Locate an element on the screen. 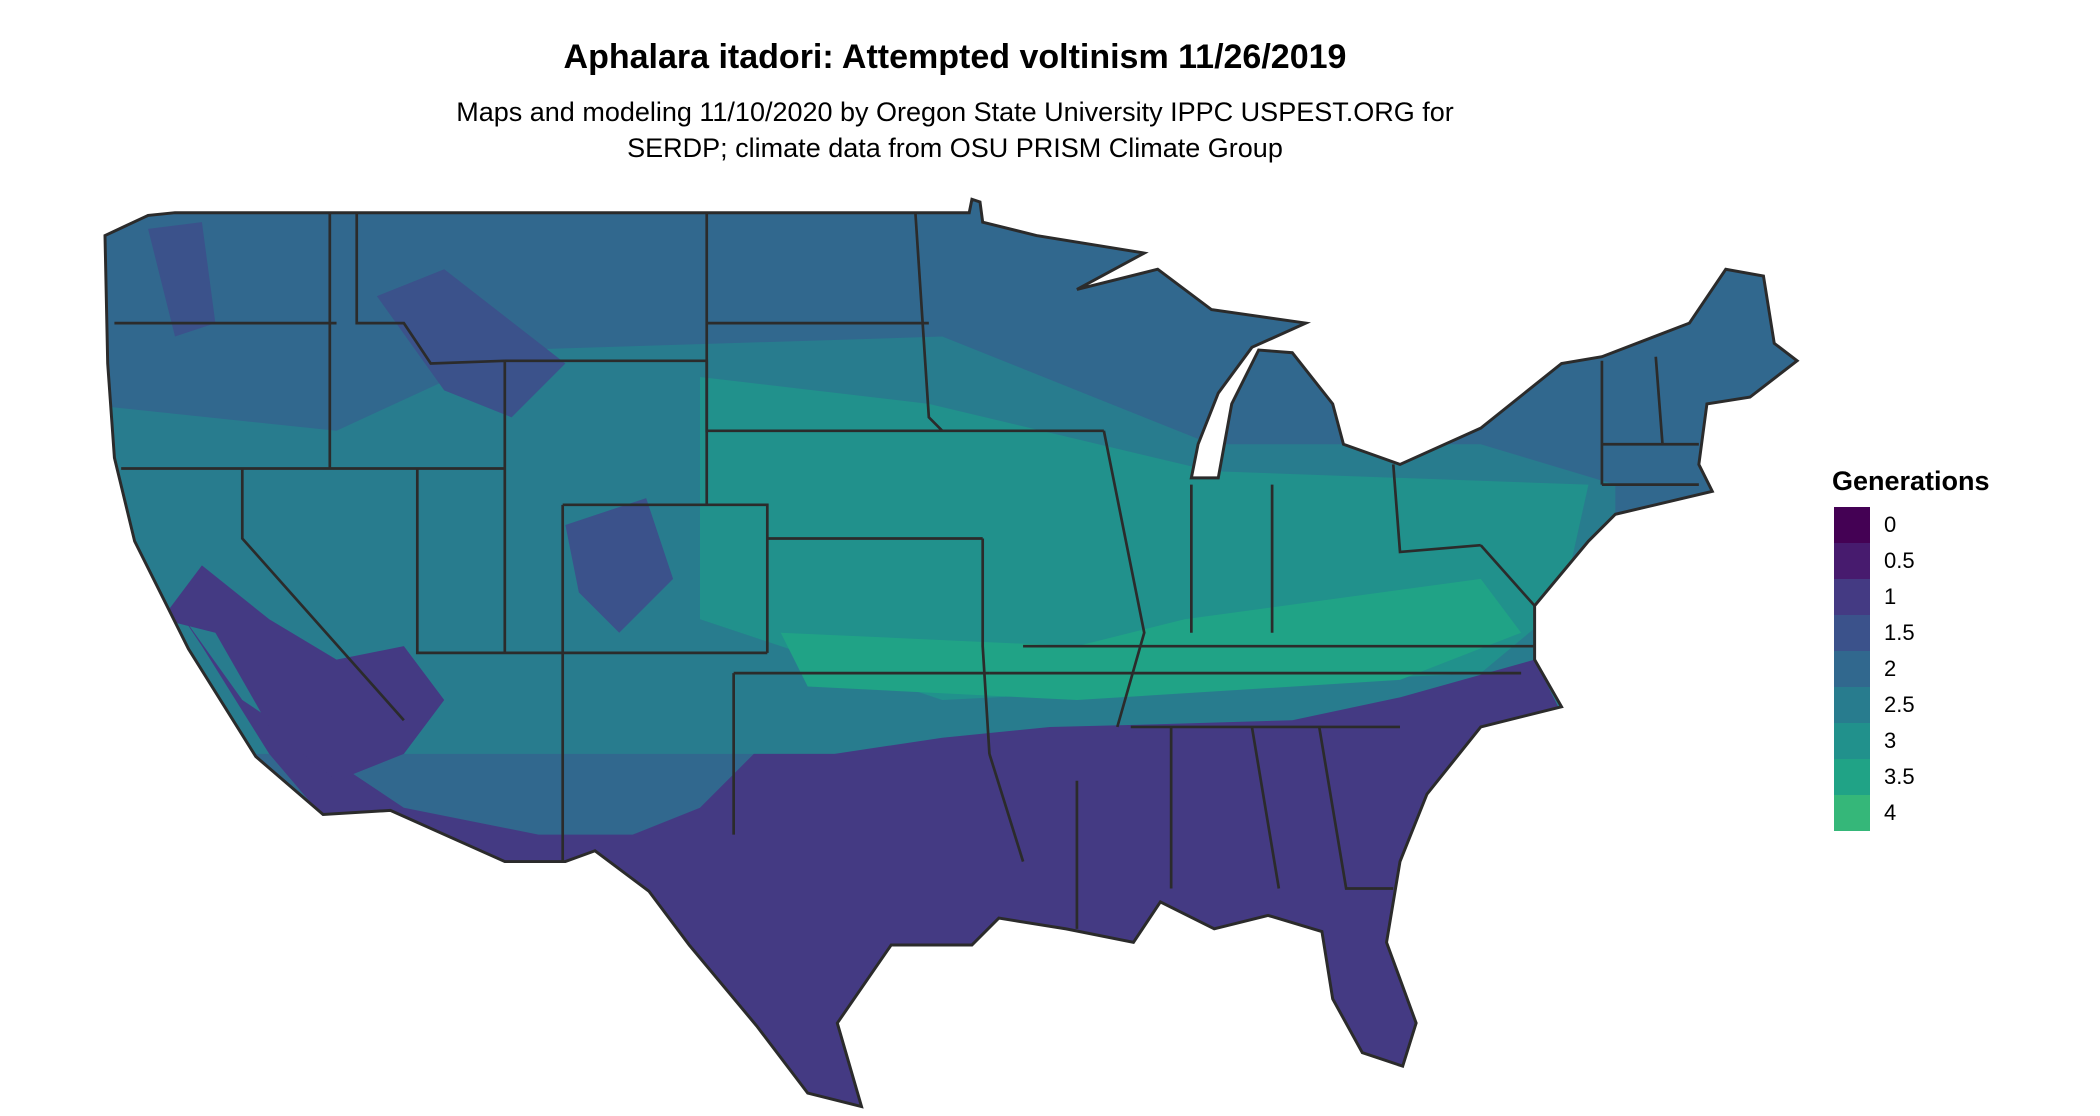 The height and width of the screenshot is (1116, 2100). legend-item: 2.5 is located at coordinates (1912, 705).